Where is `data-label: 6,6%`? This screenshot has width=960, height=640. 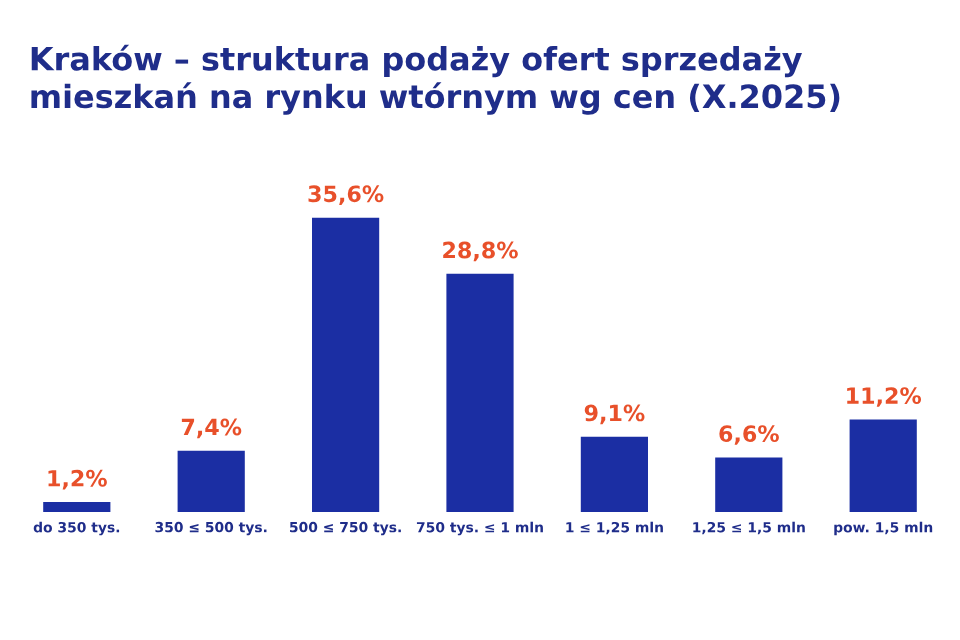
data-label: 6,6% is located at coordinates (749, 435).